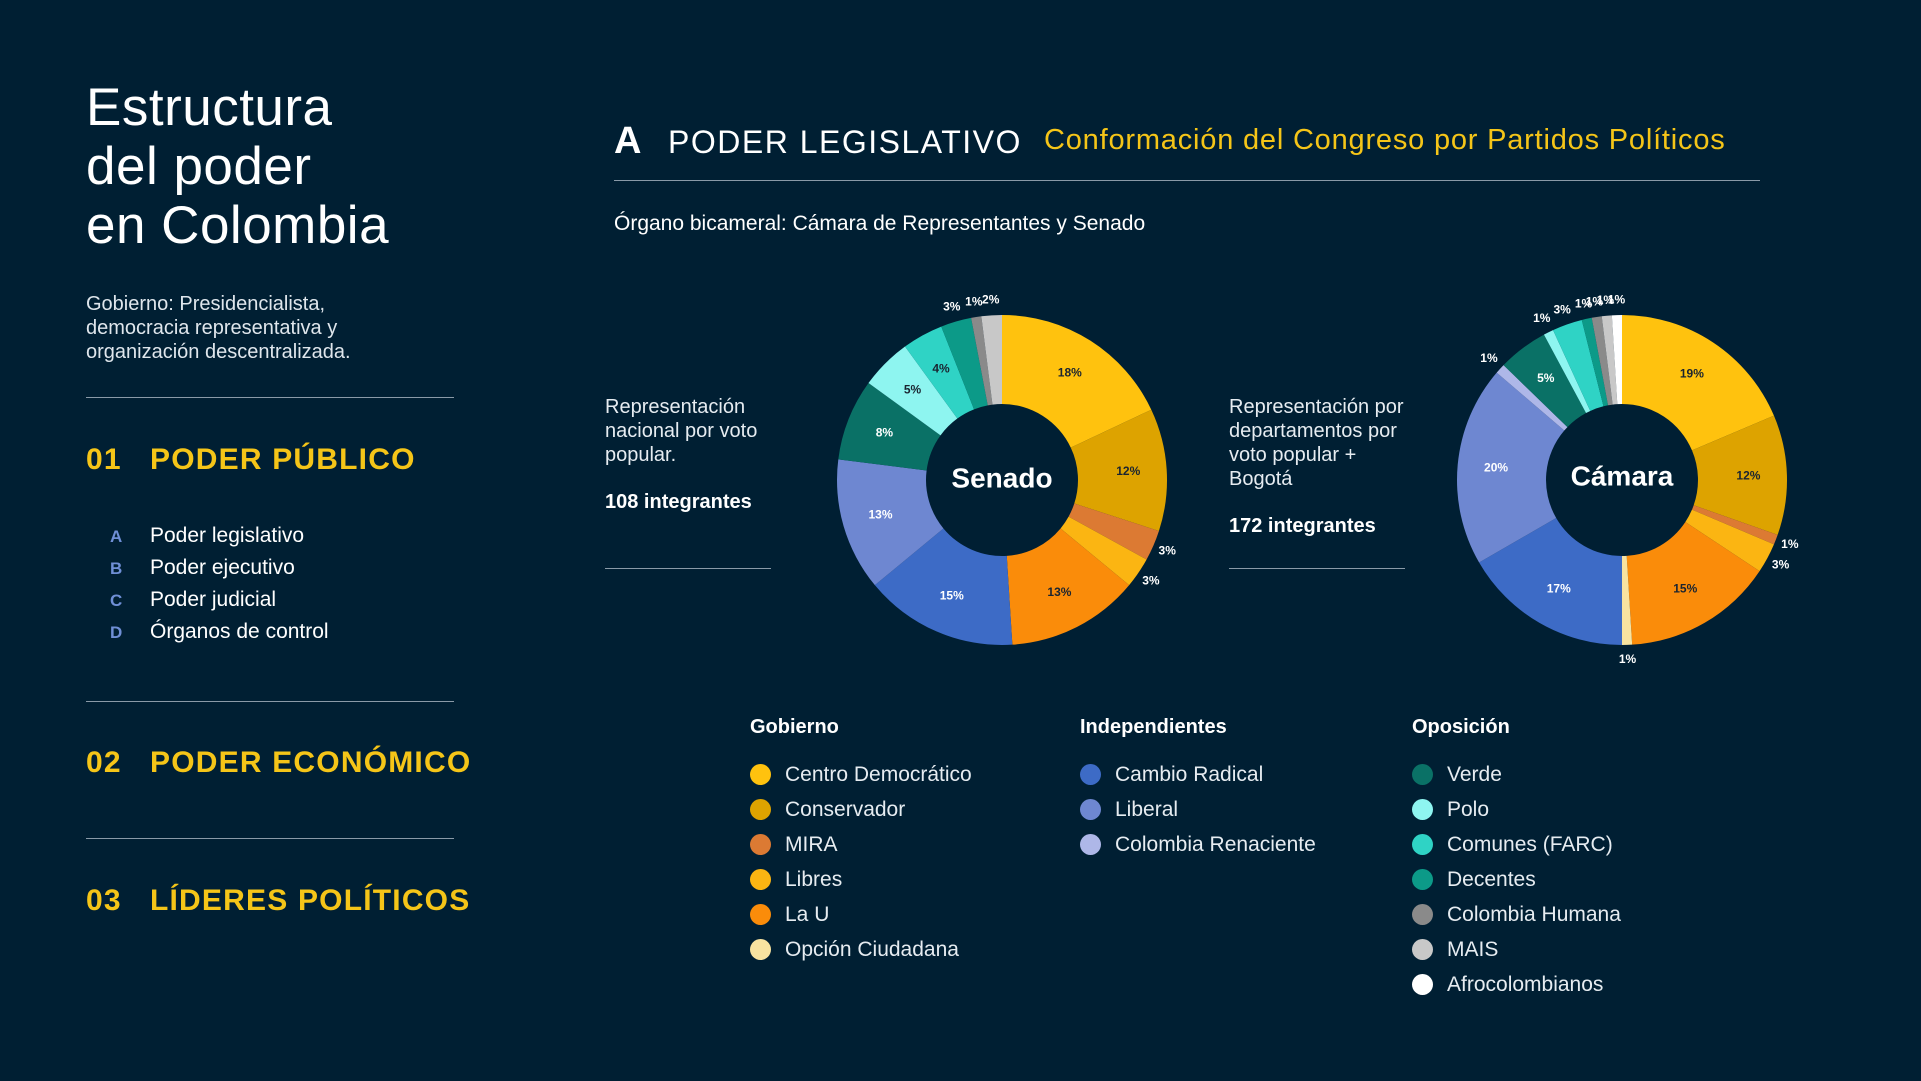 The width and height of the screenshot is (1921, 1081). Describe the element at coordinates (794, 727) in the screenshot. I see `legend-group-title: Gobierno` at that location.